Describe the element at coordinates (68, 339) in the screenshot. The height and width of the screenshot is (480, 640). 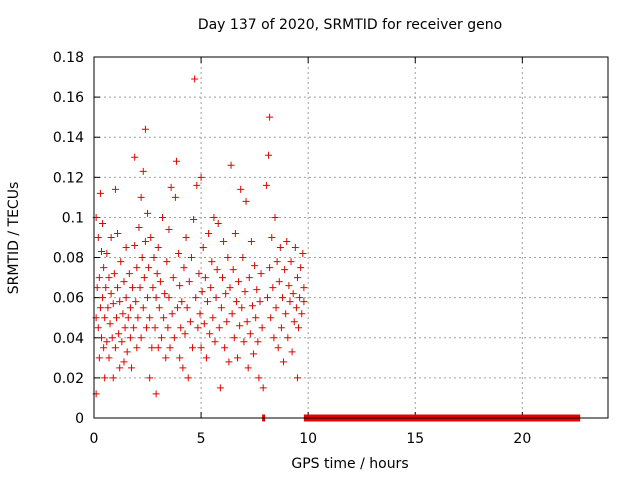
I see `y-tick-label: 0.04` at that location.